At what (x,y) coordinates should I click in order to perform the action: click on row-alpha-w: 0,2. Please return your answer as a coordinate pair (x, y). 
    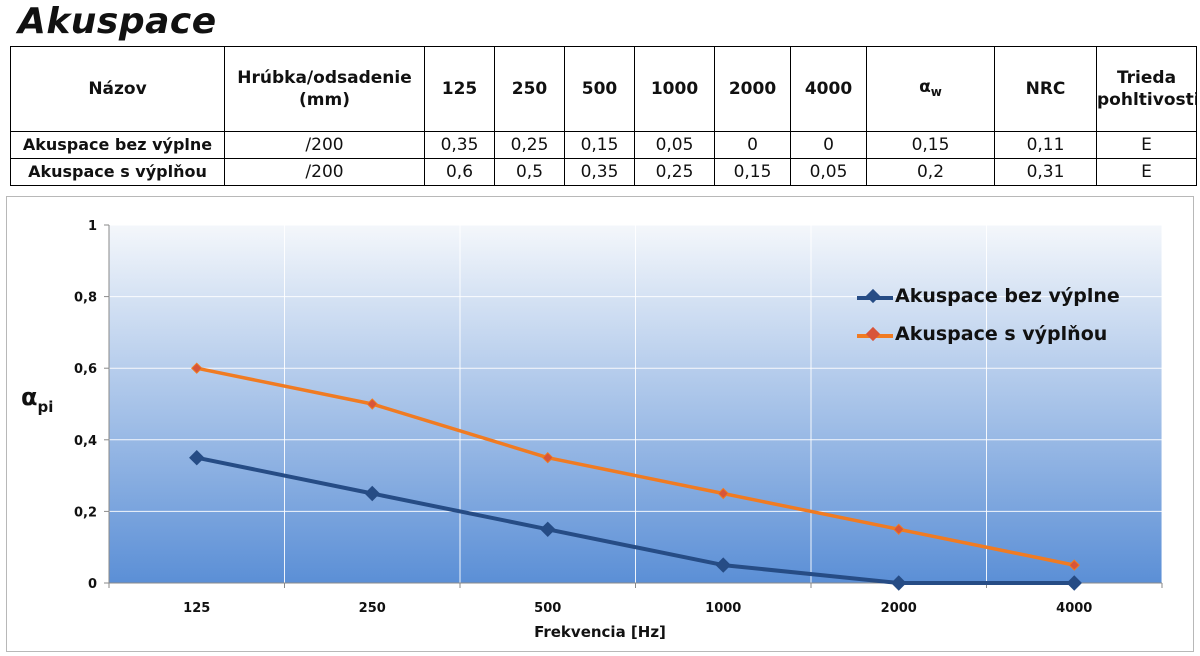
    Looking at the image, I should click on (930, 172).